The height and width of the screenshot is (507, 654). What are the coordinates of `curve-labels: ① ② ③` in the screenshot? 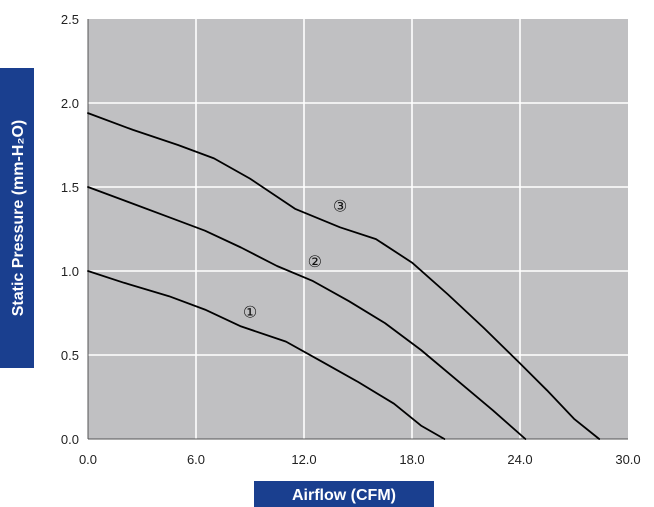 It's located at (295, 259).